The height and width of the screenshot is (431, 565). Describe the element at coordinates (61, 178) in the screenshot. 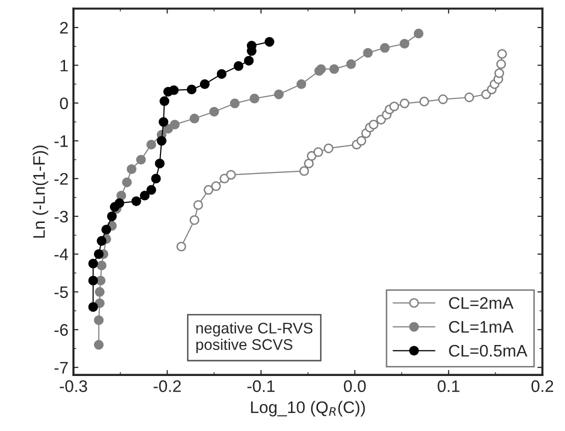

I see `y-tick-label: -2` at that location.